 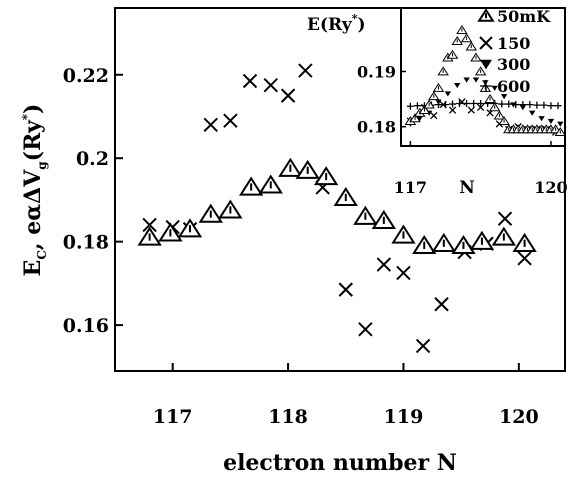 I want to click on x-tick-label: 118, so click(x=288, y=417).